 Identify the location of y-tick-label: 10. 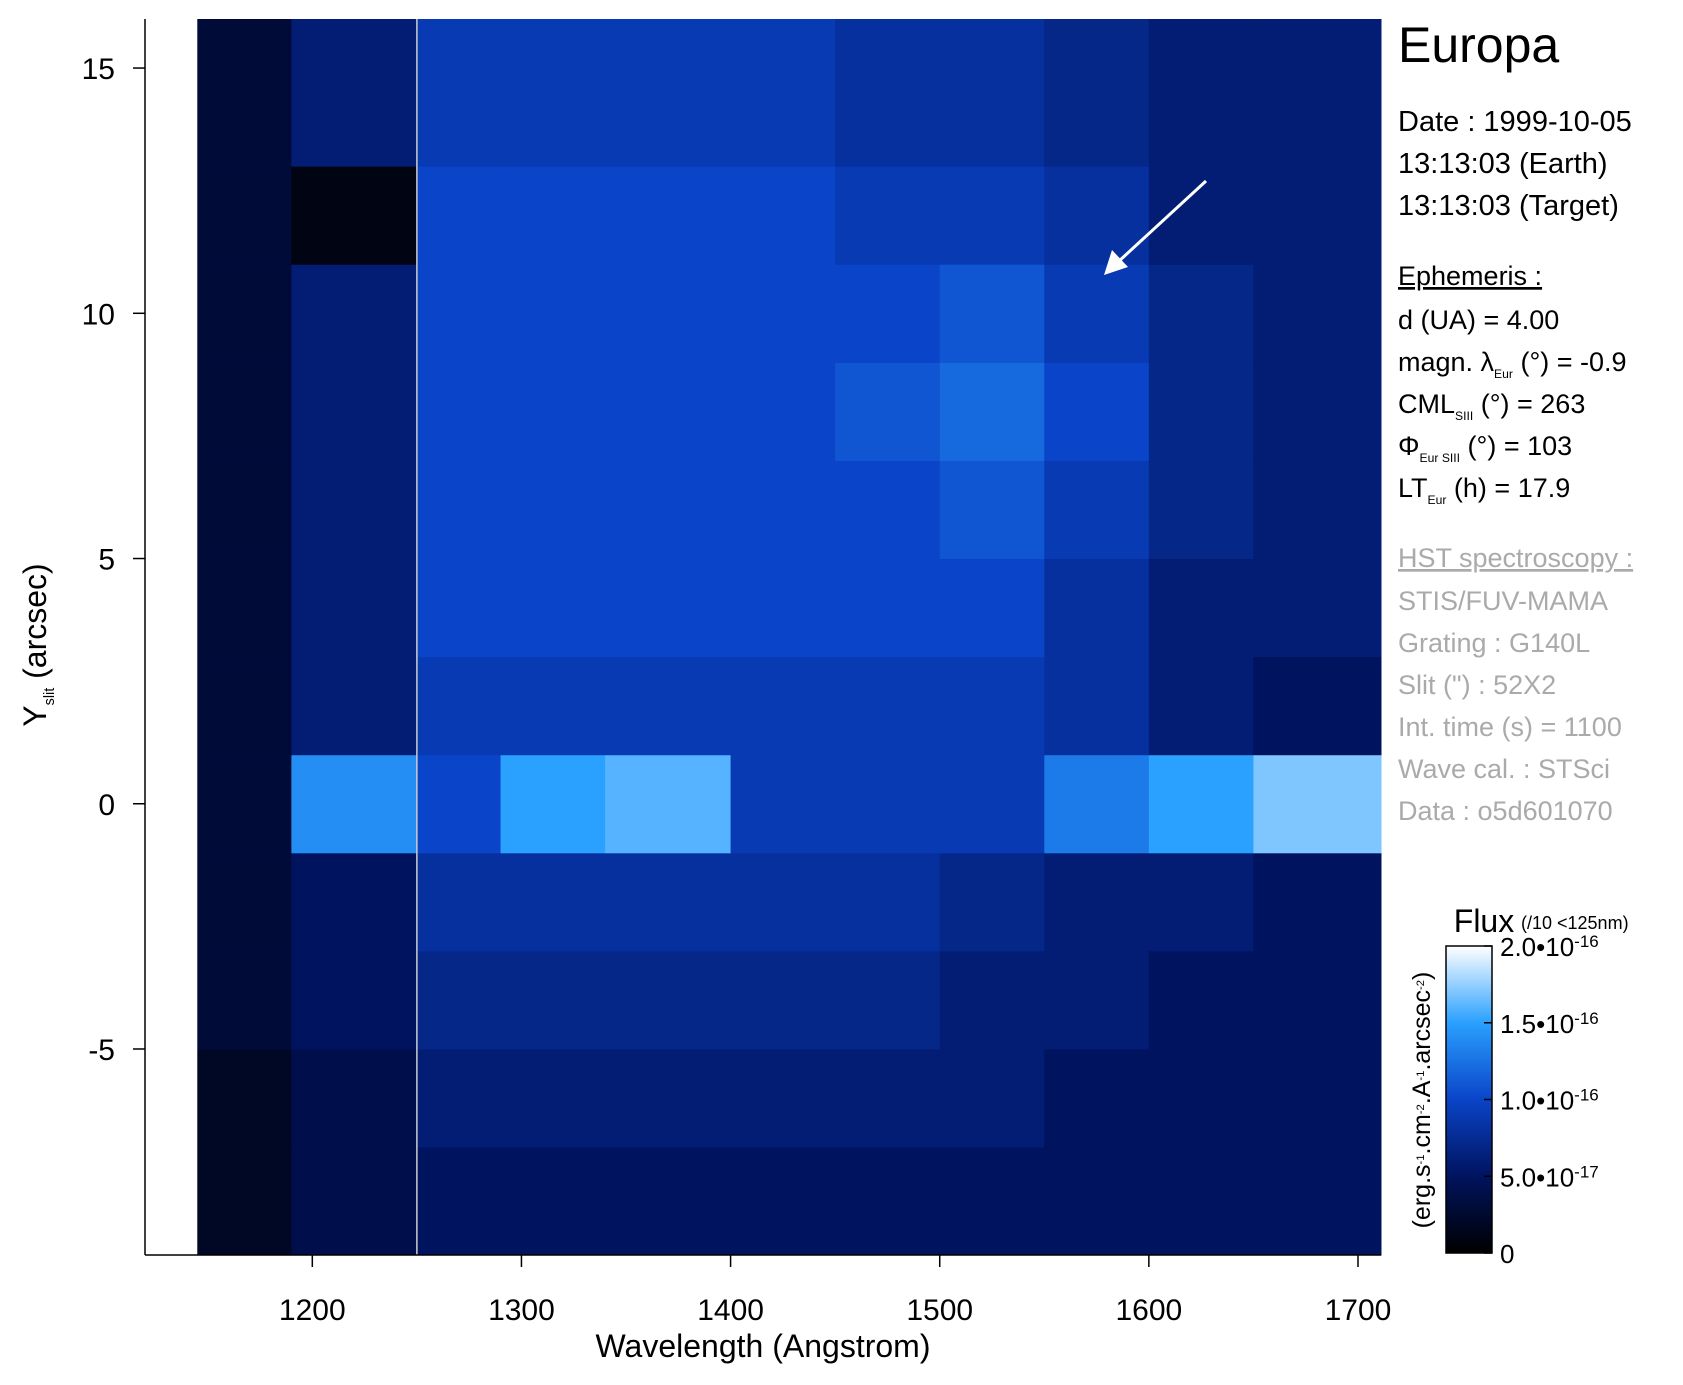
(98, 314).